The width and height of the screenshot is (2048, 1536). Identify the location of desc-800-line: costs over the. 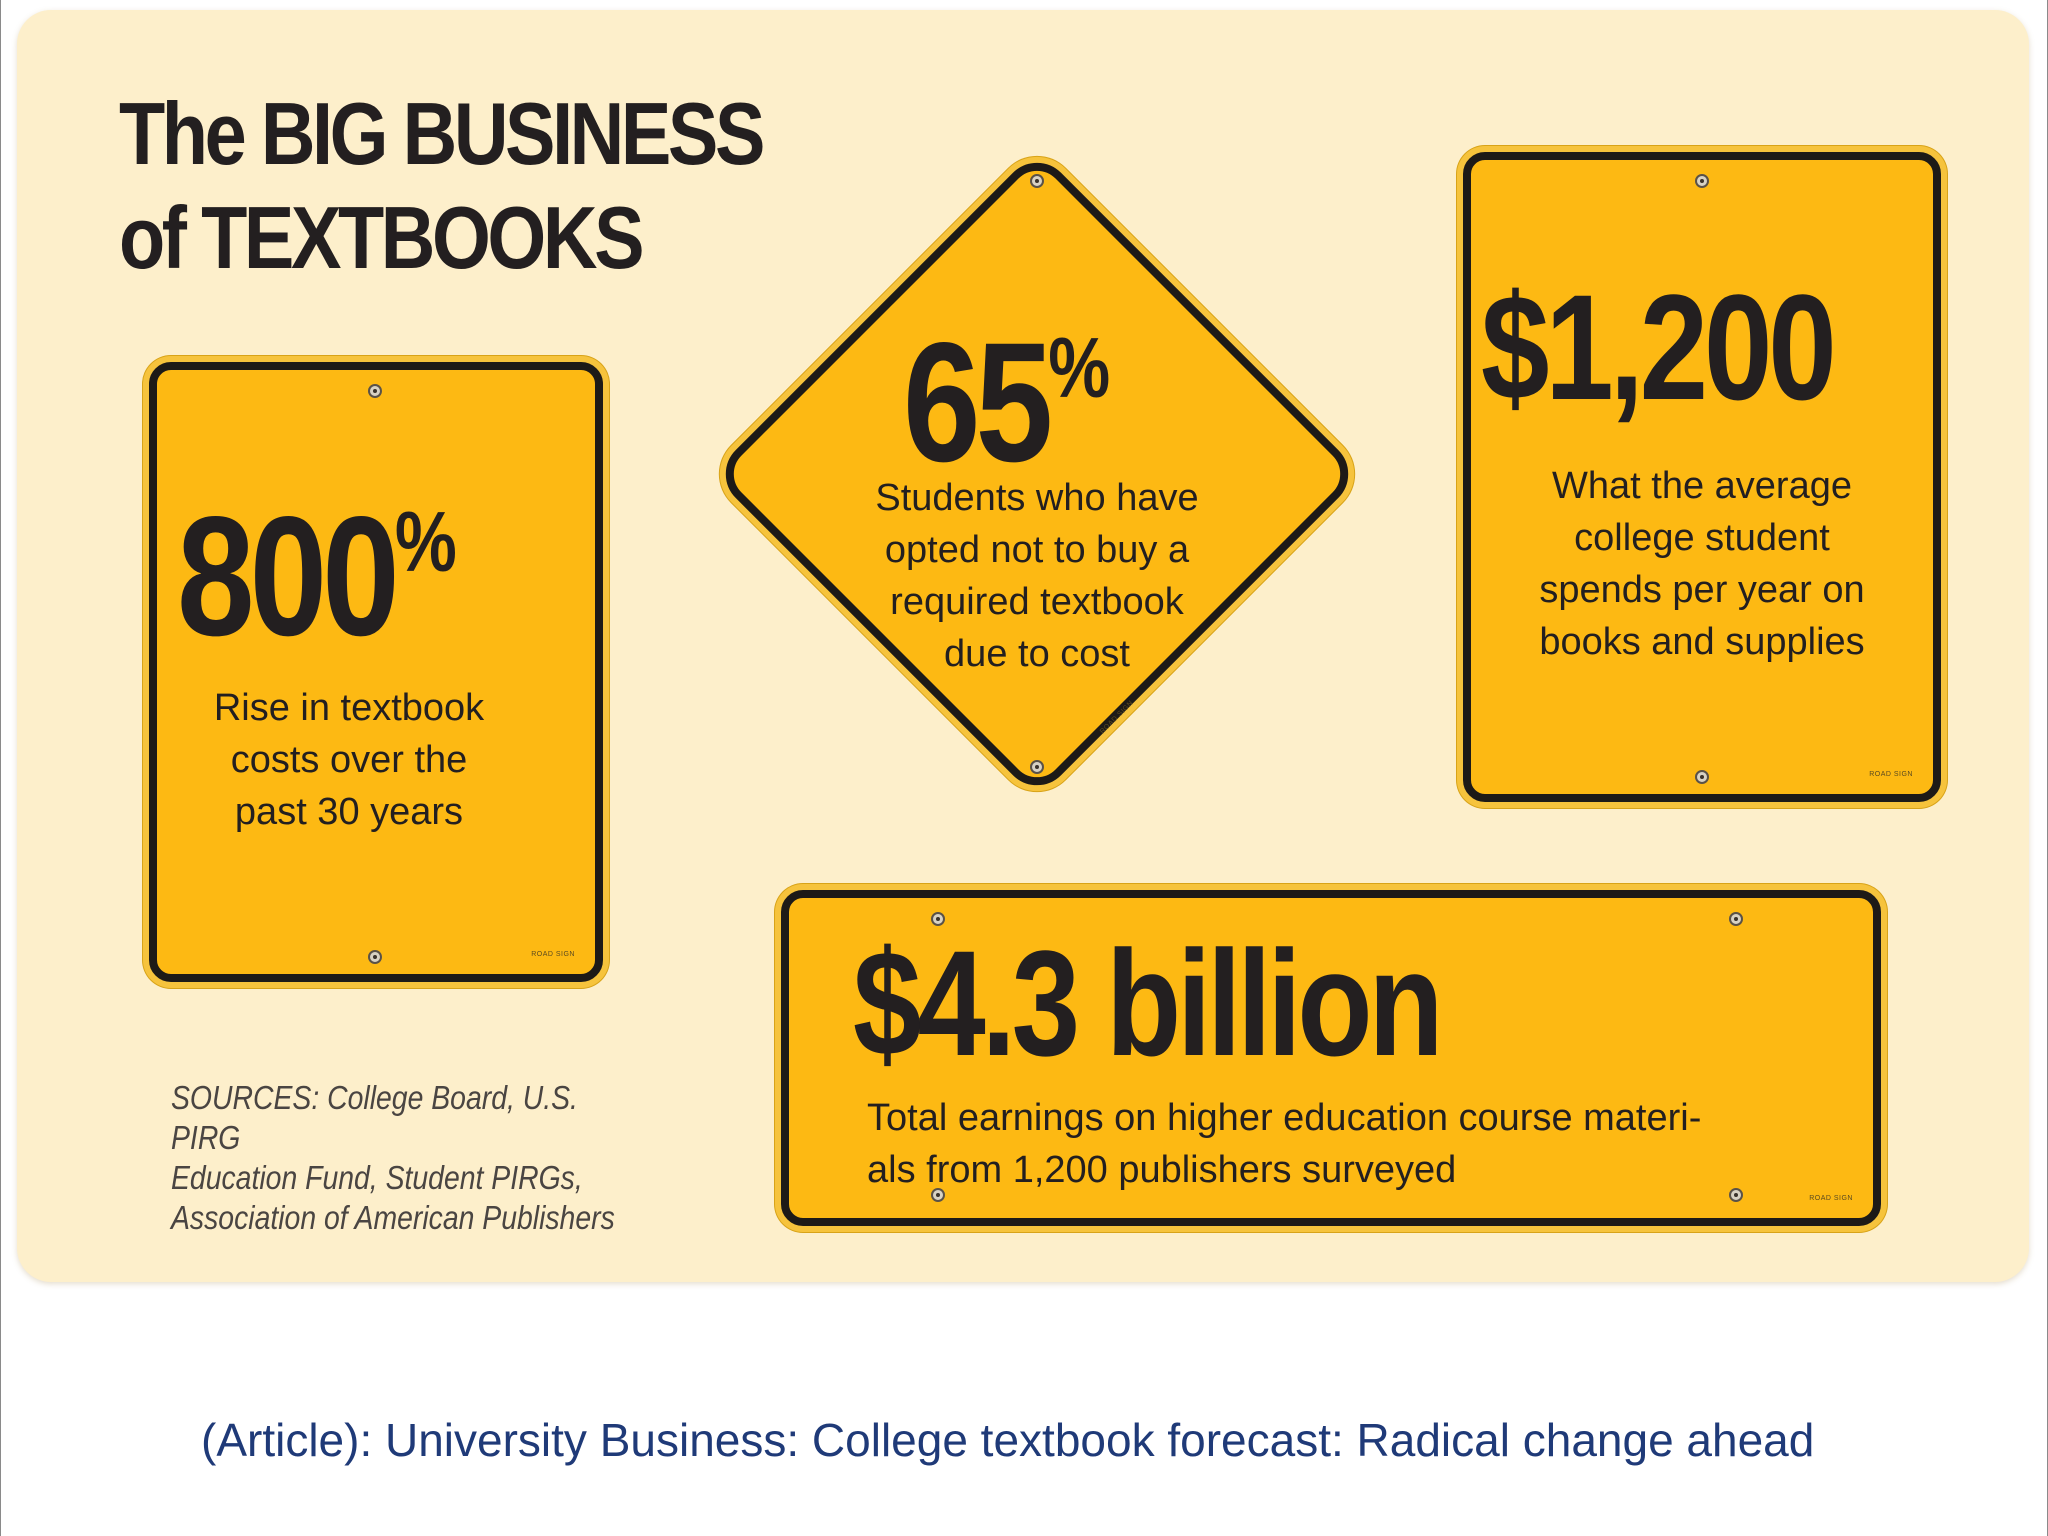
(349, 760).